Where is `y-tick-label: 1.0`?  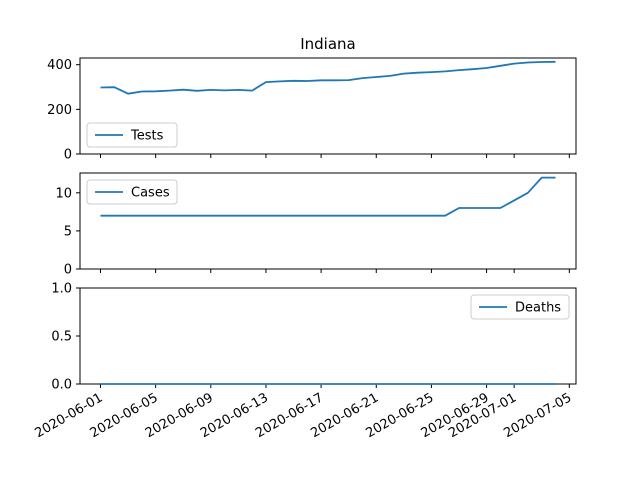
y-tick-label: 1.0 is located at coordinates (61, 289).